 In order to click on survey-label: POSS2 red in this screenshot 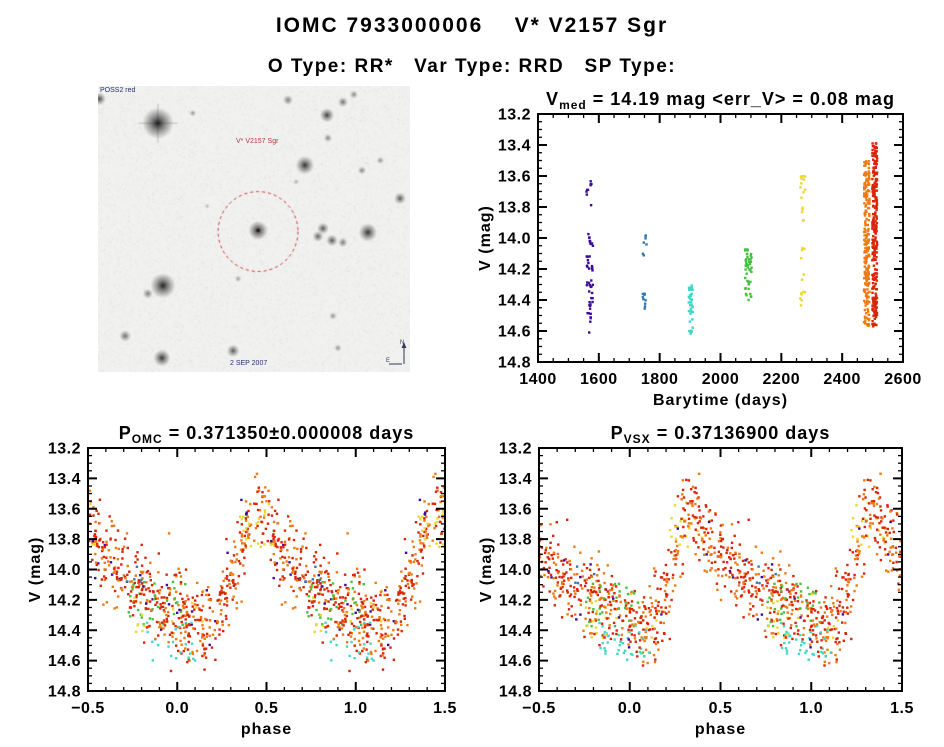, I will do `click(118, 90)`.